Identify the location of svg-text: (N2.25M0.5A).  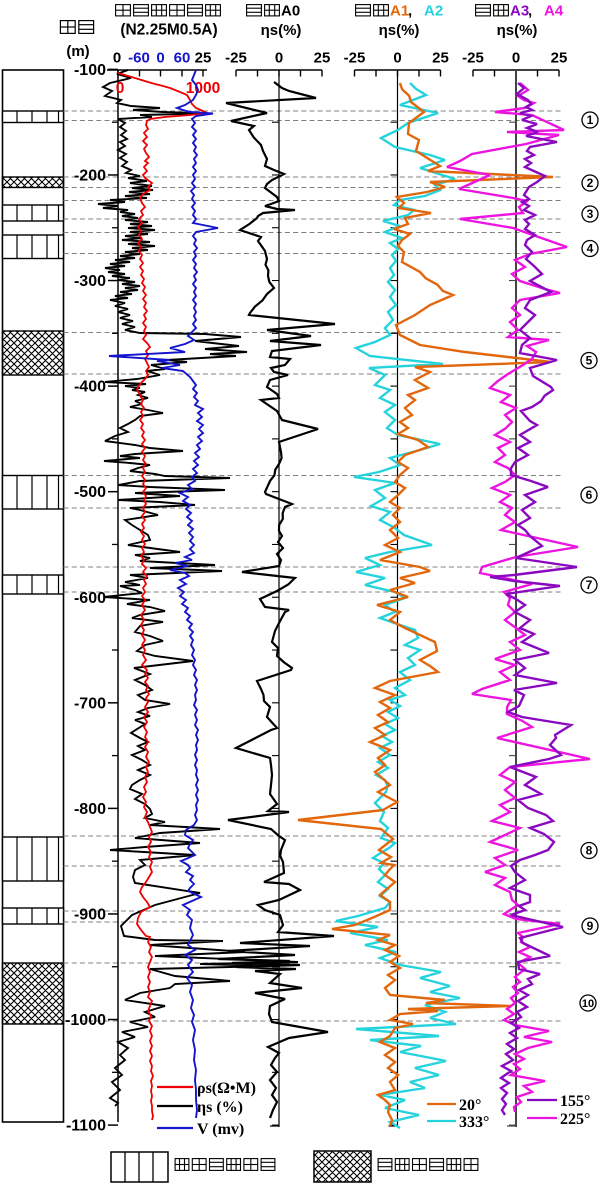
(168, 30).